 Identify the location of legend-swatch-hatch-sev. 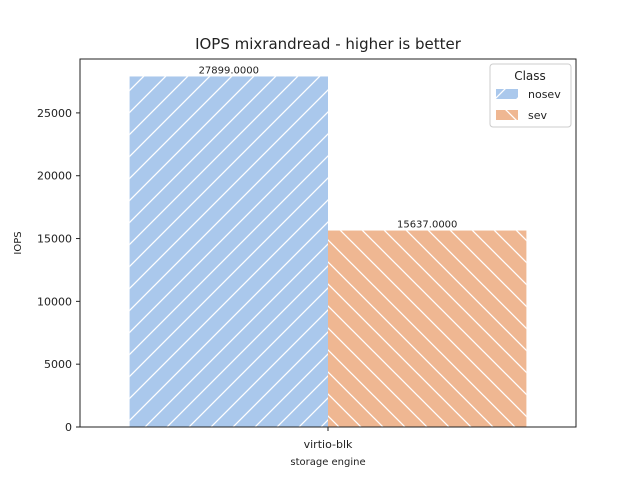
(507, 115).